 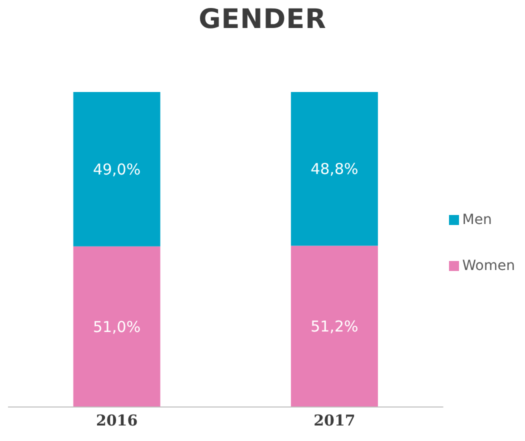 I want to click on legend-label: Women, so click(x=488, y=266).